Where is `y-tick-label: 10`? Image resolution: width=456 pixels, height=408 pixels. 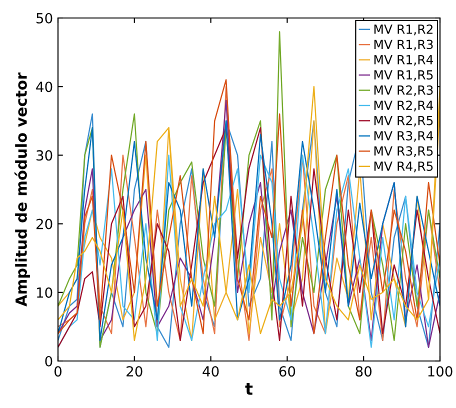
y-tick-label: 10 is located at coordinates (44, 292).